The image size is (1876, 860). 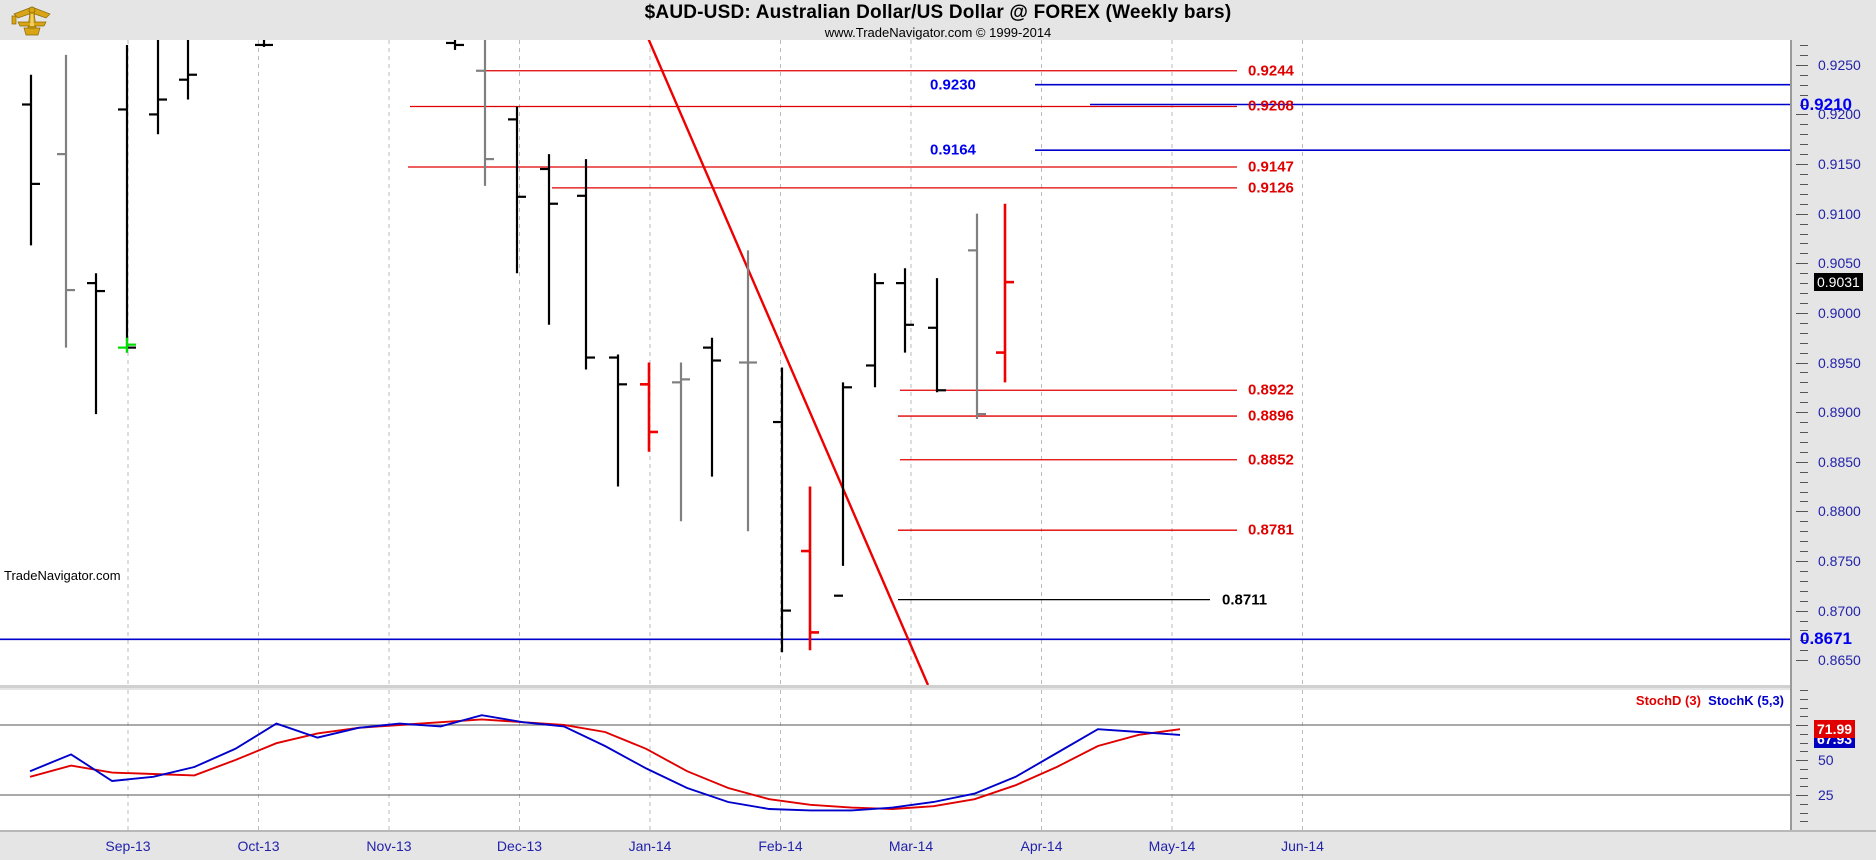 I want to click on x-tick-label: Feb-14, so click(x=780, y=846).